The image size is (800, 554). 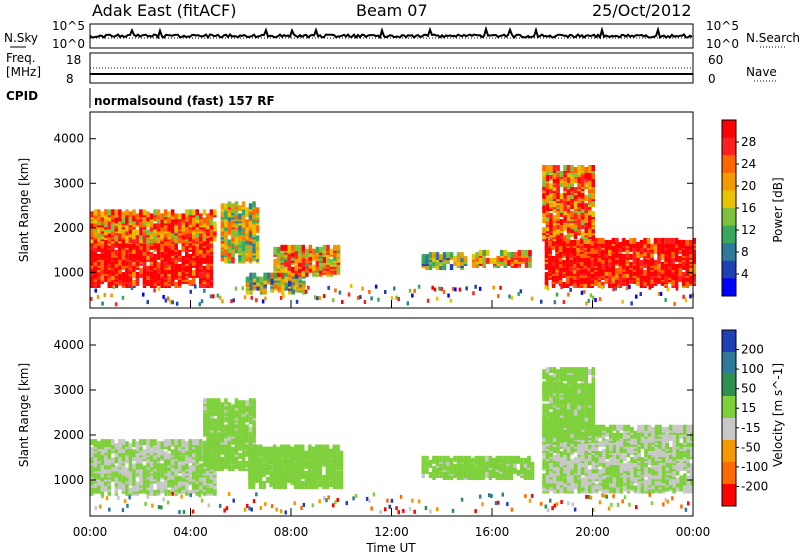 What do you see at coordinates (748, 164) in the screenshot?
I see `power-colorbar-tick-label: 24` at bounding box center [748, 164].